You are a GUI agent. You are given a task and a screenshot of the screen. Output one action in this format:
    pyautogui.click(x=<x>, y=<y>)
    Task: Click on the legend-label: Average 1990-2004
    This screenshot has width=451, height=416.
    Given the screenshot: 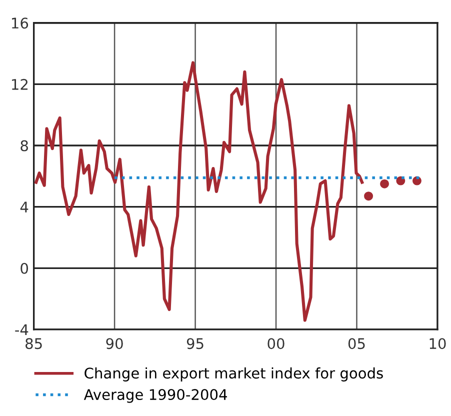 What is the action you would take?
    pyautogui.click(x=155, y=396)
    